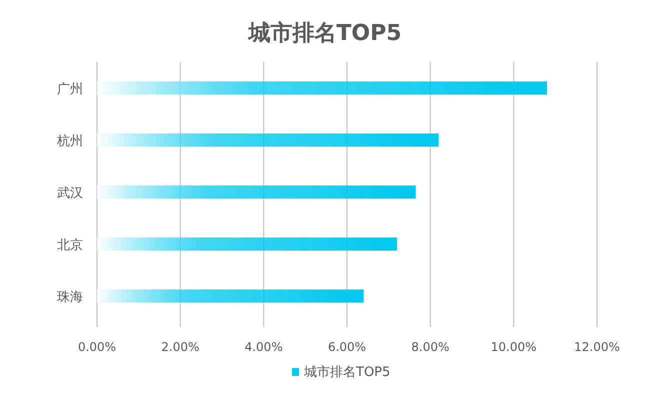 This screenshot has height=397, width=650. What do you see at coordinates (430, 347) in the screenshot?
I see `x-tick-label: 8.00%` at bounding box center [430, 347].